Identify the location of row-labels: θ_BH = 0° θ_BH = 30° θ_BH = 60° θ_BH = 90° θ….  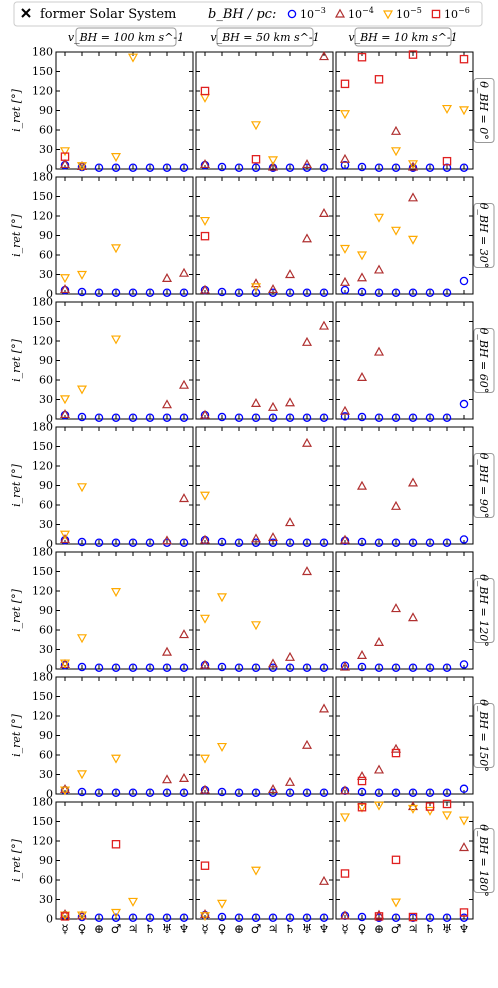
(484, 487).